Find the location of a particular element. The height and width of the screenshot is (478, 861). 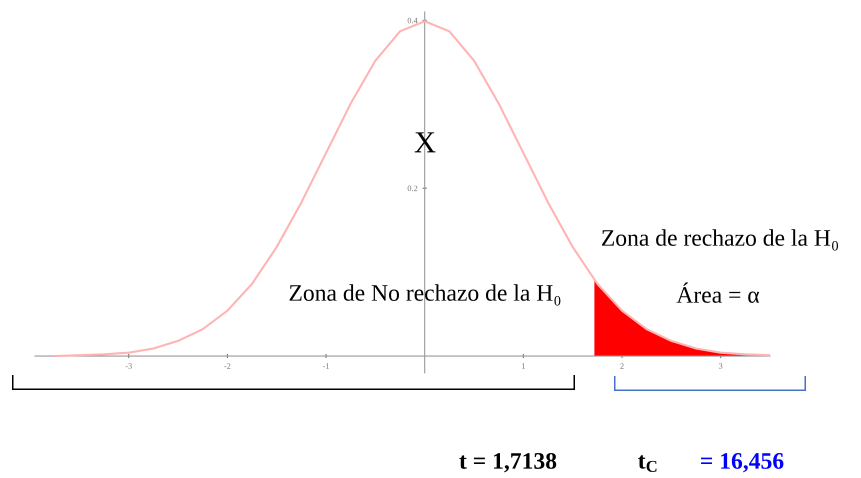

x-tick-label: 1 is located at coordinates (523, 366).